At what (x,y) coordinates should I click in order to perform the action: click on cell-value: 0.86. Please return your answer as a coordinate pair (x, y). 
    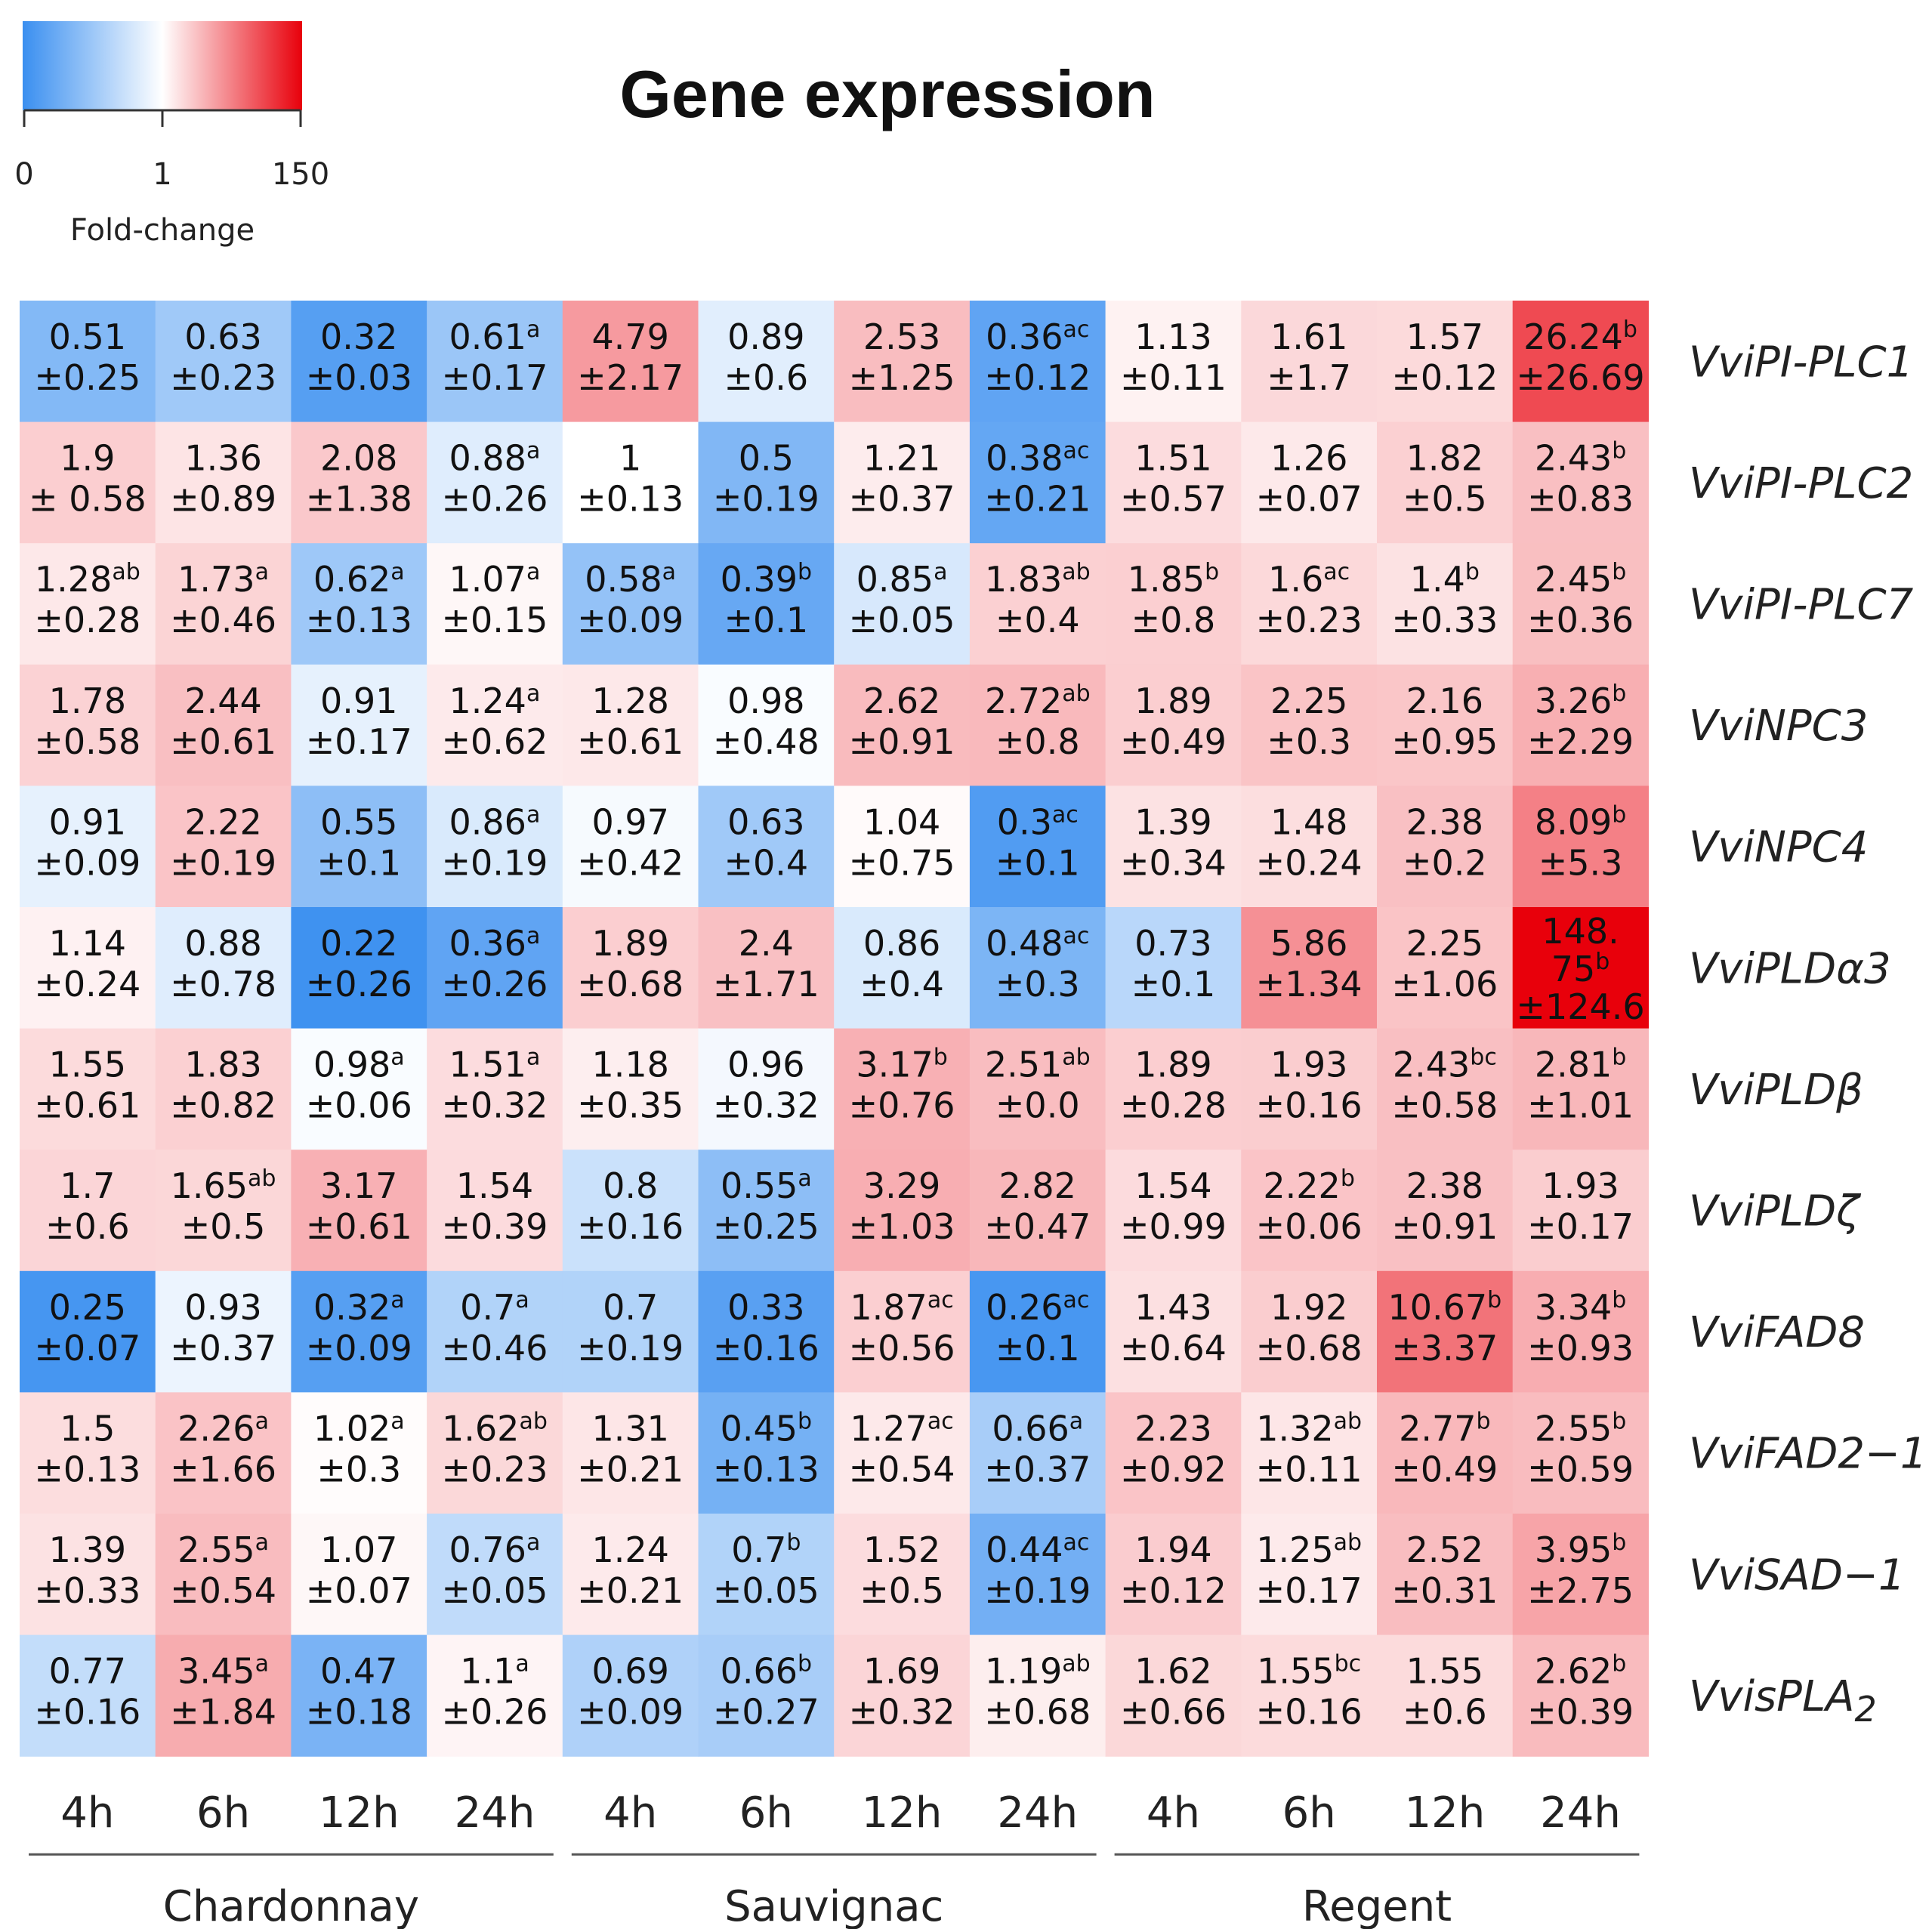
    Looking at the image, I should click on (902, 944).